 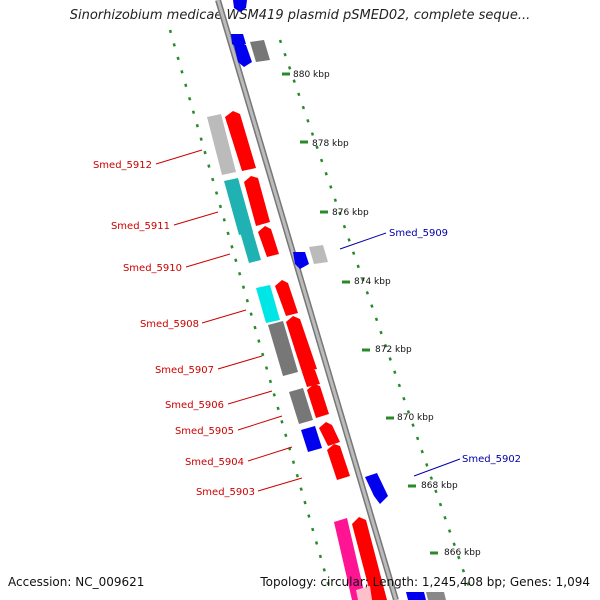 I want to click on gene-label-smed-5902: Smed_5902, so click(x=491, y=459).